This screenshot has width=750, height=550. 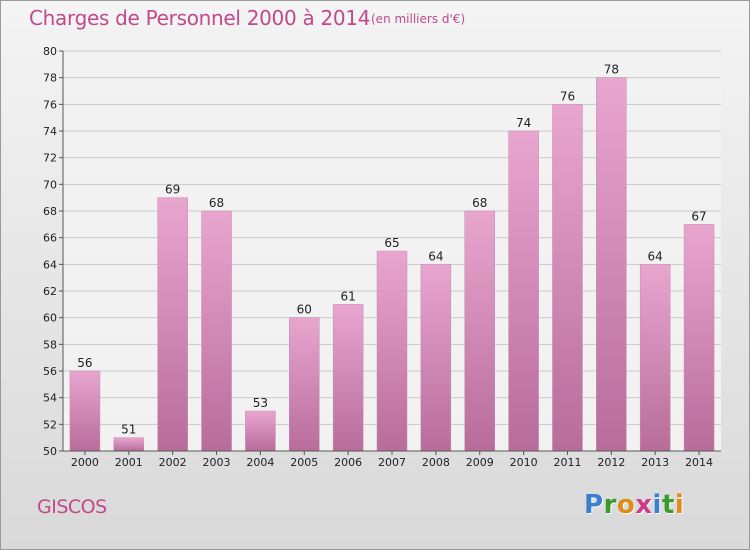 What do you see at coordinates (611, 462) in the screenshot?
I see `x-tick-label: 2012` at bounding box center [611, 462].